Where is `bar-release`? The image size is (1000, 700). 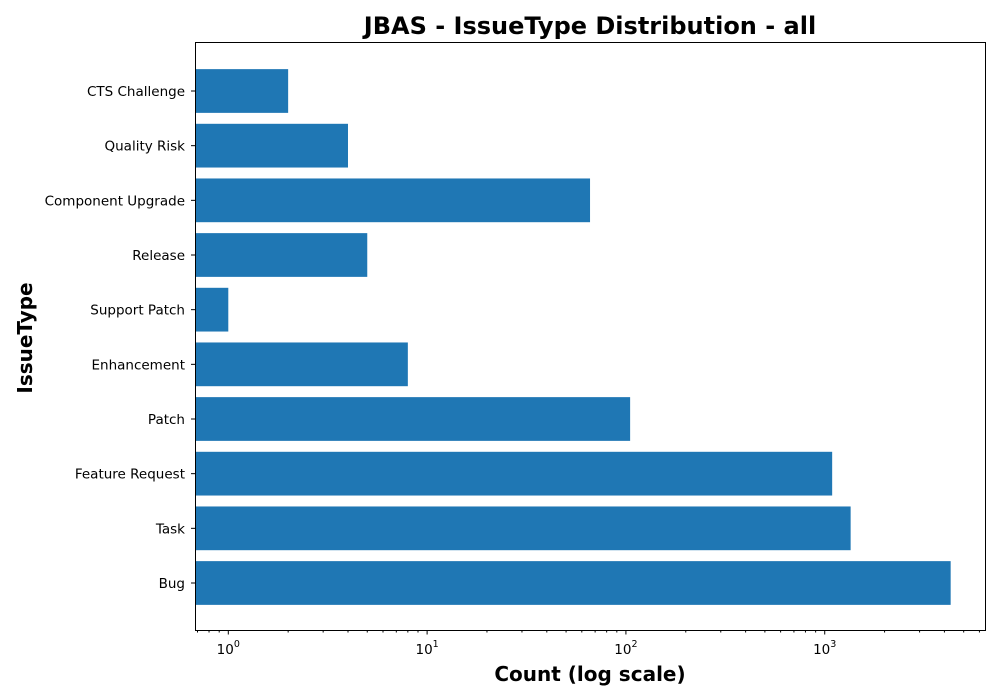 bar-release is located at coordinates (281, 255).